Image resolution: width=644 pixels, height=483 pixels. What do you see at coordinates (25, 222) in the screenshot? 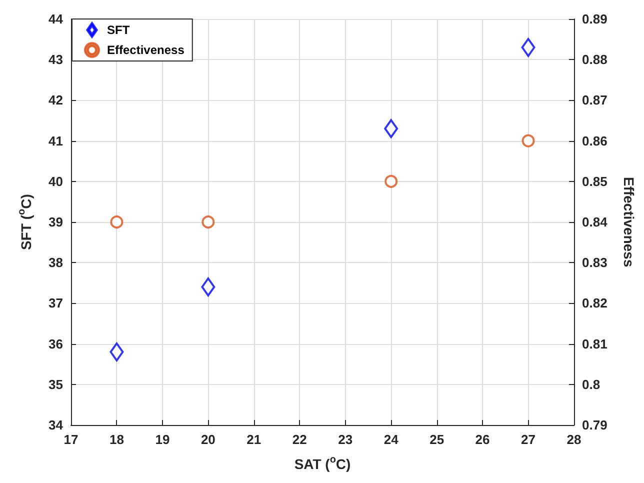
I see `y-axis-title: SFT (oC)` at bounding box center [25, 222].